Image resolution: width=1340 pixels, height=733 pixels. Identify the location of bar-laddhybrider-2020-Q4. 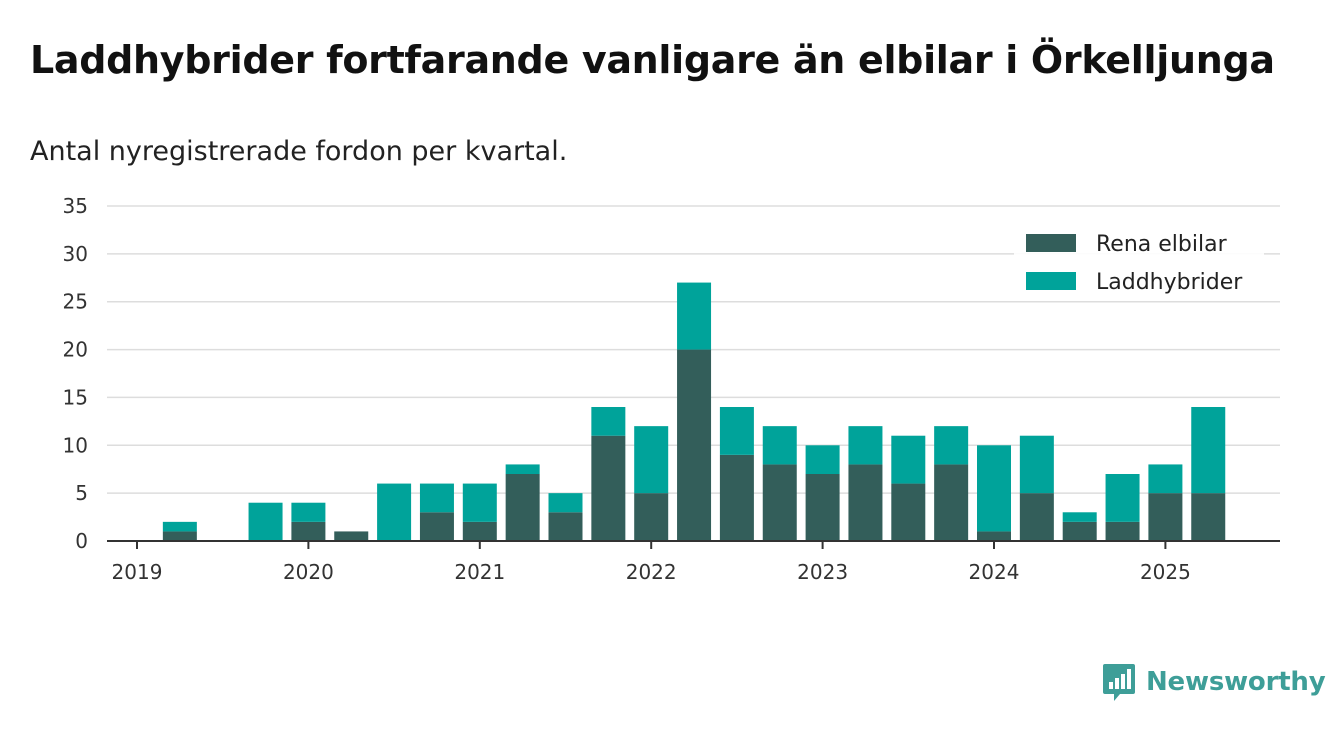
(436, 498).